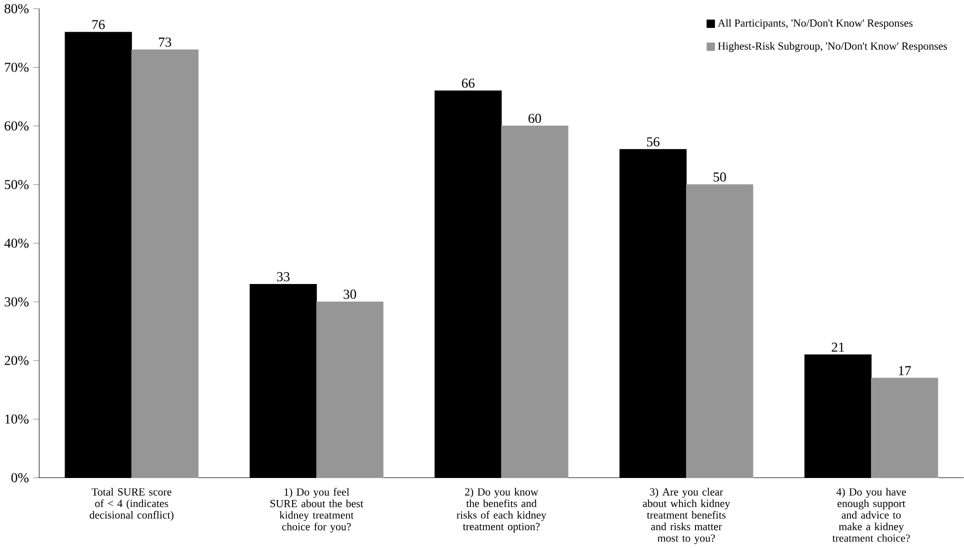  What do you see at coordinates (833, 47) in the screenshot?
I see `legend-label: Highest-Risk Subgroup, 'No/Don't Know' Responses` at bounding box center [833, 47].